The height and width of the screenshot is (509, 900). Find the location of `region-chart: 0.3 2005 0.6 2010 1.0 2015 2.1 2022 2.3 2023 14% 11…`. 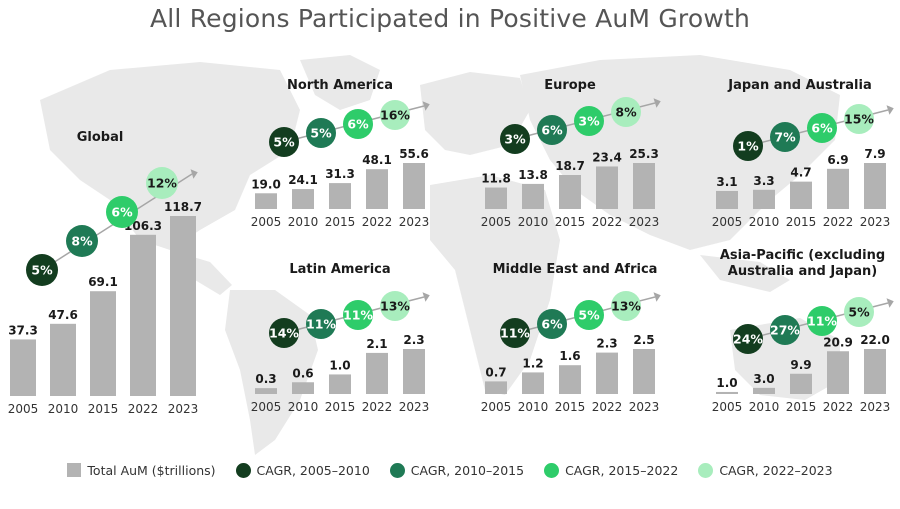

region-chart: 0.3 2005 0.6 2010 1.0 2015 2.1 2022 2.3 2023 14% 11… is located at coordinates (340, 352).